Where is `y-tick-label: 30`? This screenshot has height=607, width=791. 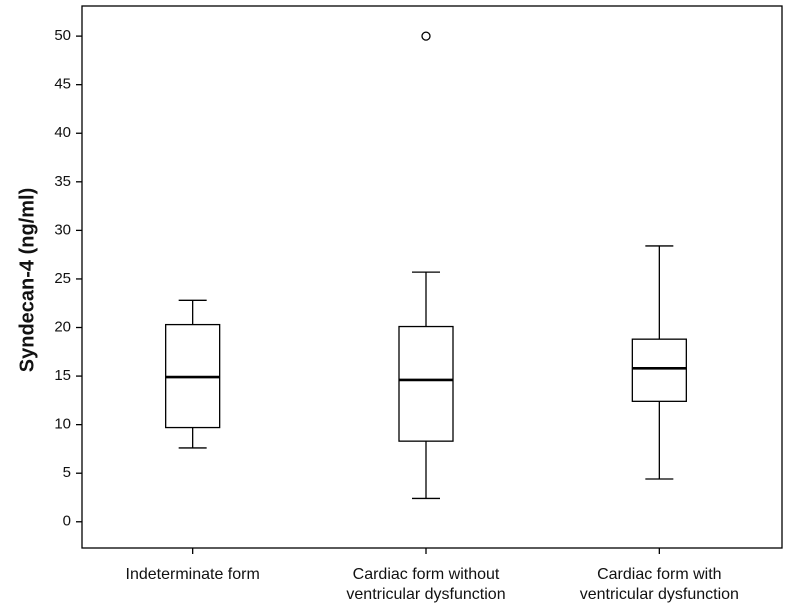 y-tick-label: 30 is located at coordinates (62, 229).